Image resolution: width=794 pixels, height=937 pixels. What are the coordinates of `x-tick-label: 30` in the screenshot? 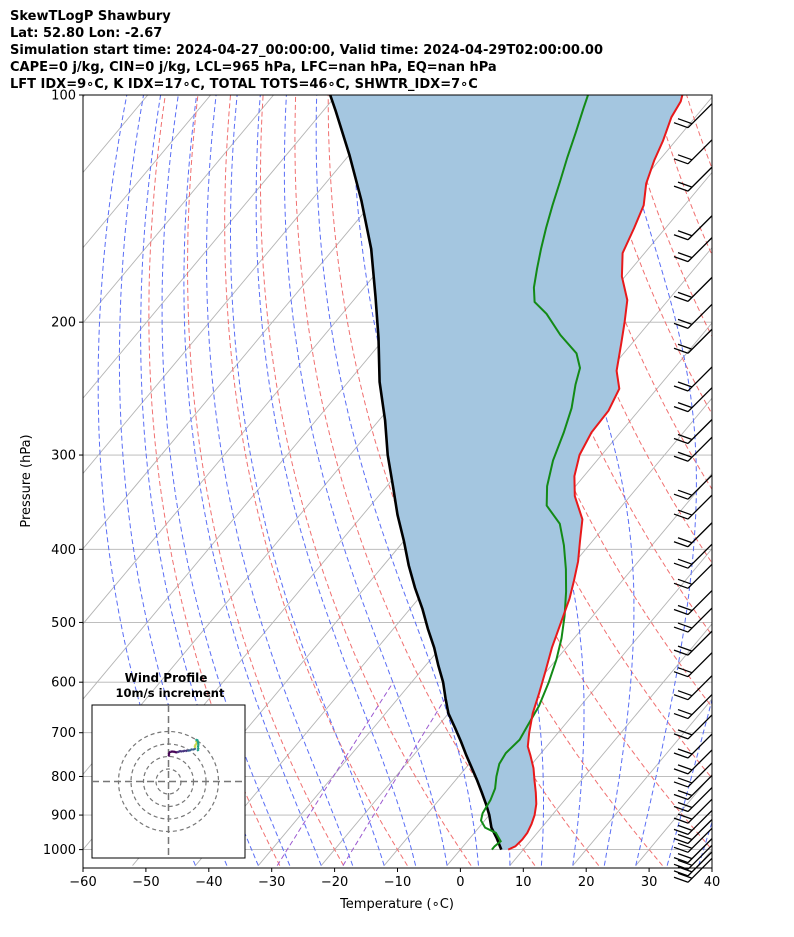 It's located at (649, 882).